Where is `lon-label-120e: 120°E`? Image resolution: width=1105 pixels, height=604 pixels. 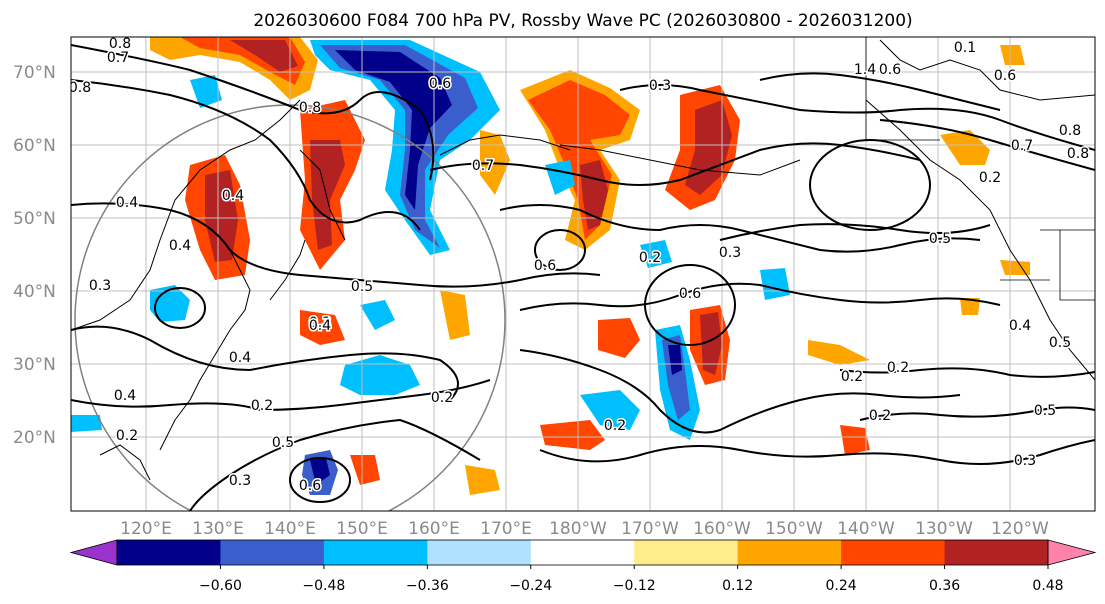
lon-label-120e: 120°E is located at coordinates (146, 529).